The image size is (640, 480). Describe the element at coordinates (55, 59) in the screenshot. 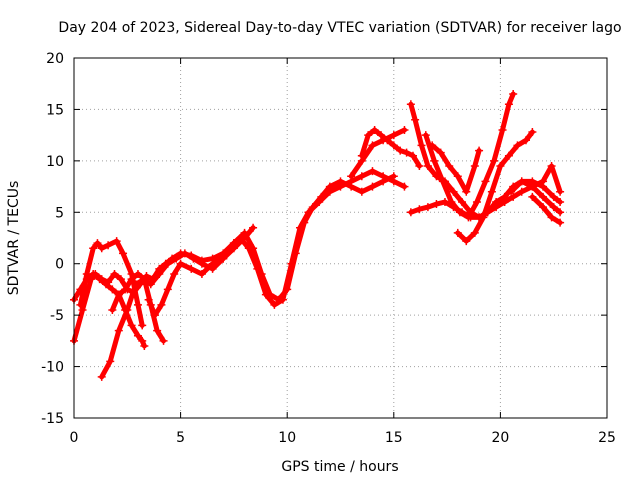

I see `y-tick-label: 20` at that location.